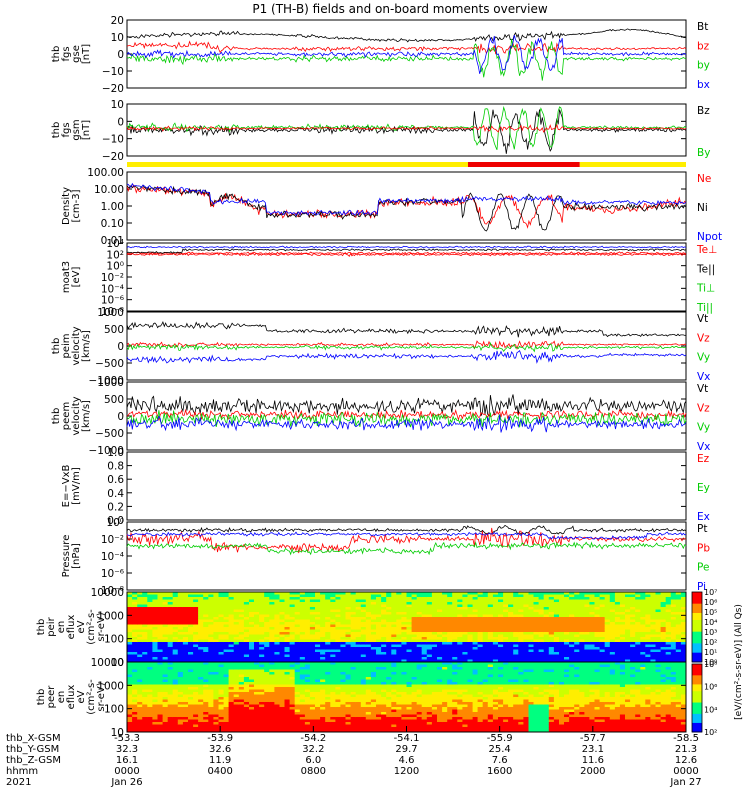  What do you see at coordinates (32, 749) in the screenshot?
I see `footer-row-label: thb_Y-GSM` at bounding box center [32, 749].